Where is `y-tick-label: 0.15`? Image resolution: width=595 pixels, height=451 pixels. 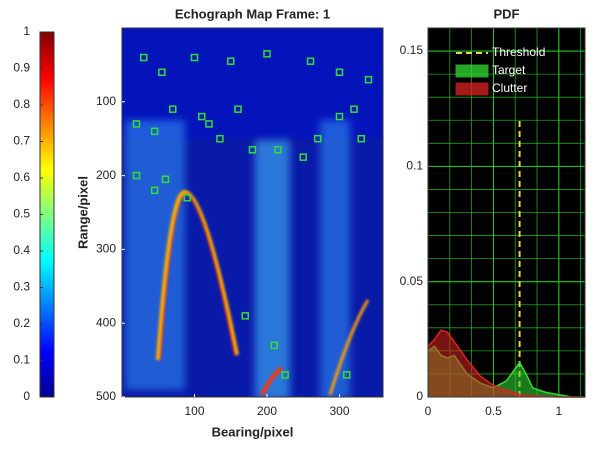 y-tick-label: 0.15 is located at coordinates (412, 50).